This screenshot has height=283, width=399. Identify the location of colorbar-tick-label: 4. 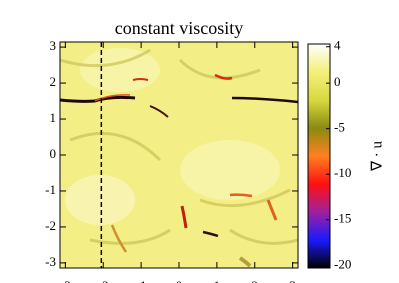
(337, 45).